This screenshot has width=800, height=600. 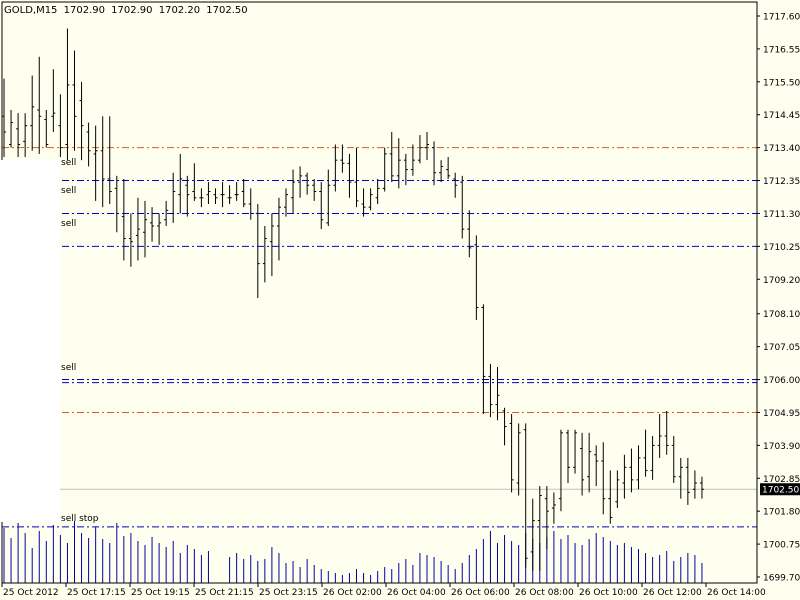 What do you see at coordinates (224, 593) in the screenshot?
I see `time-label: 25 Oct 21:15` at bounding box center [224, 593].